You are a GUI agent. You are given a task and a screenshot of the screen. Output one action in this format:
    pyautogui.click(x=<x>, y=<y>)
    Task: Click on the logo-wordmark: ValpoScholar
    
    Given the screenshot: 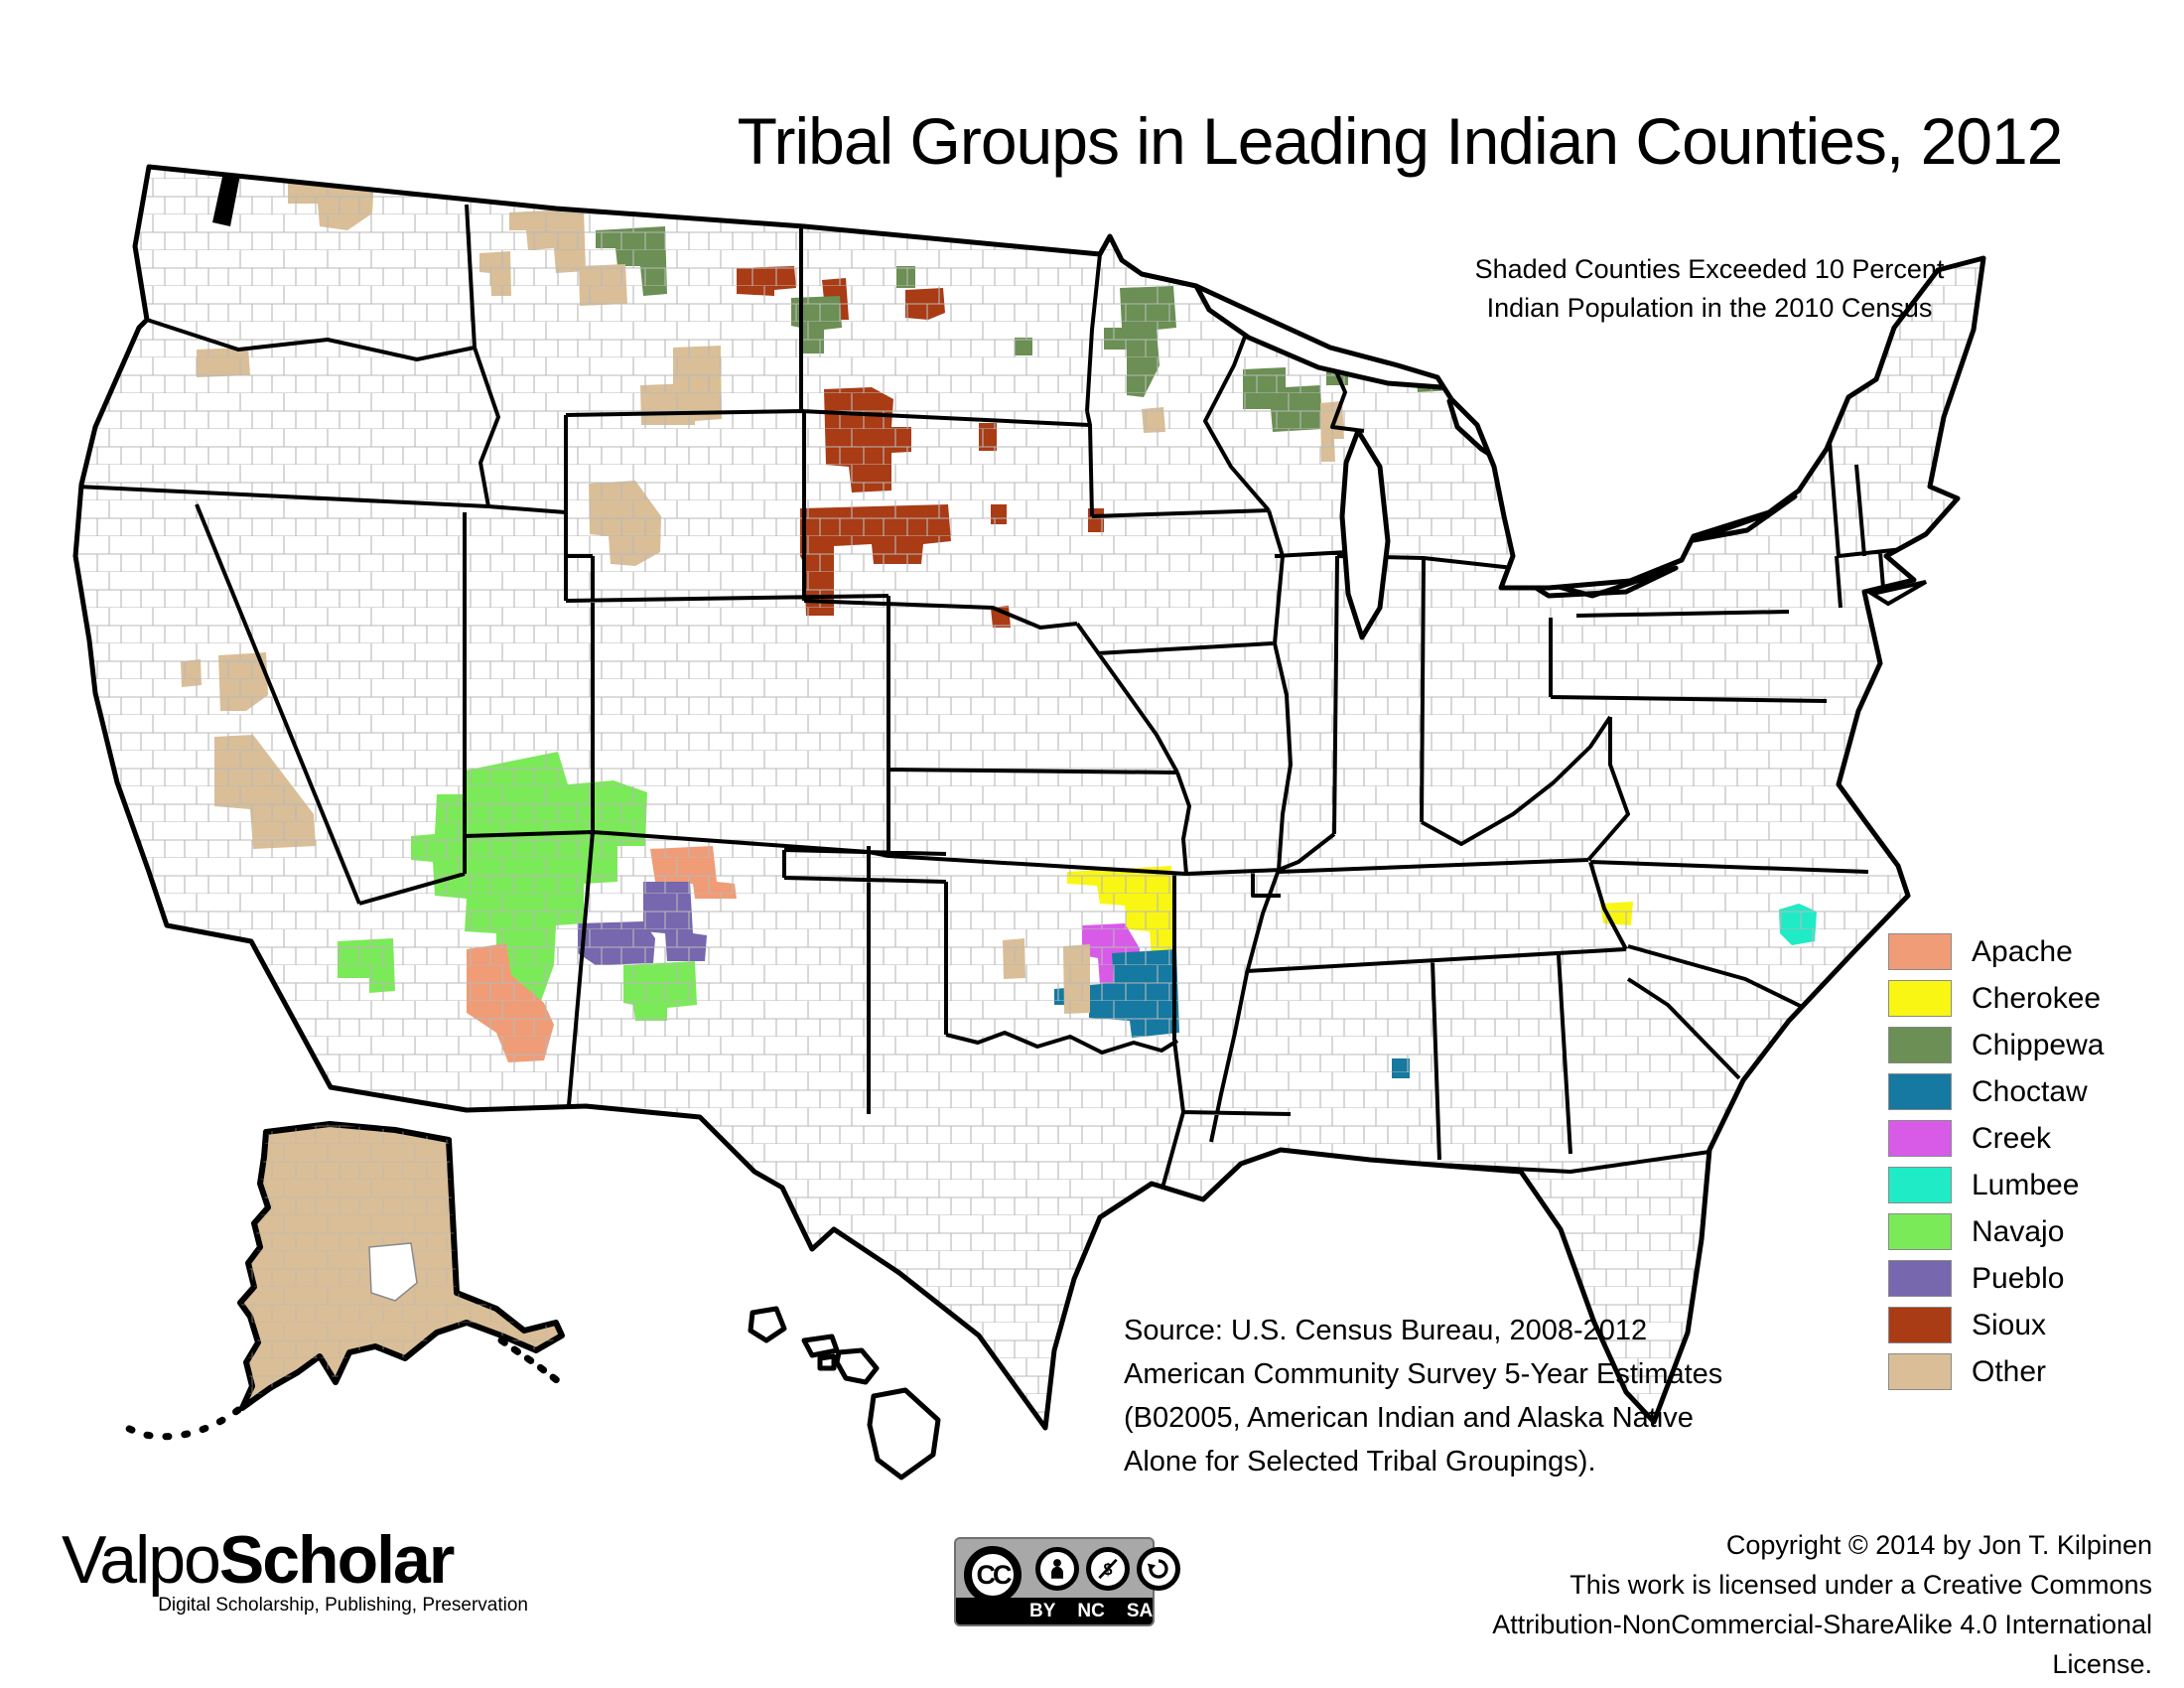 What is the action you would take?
    pyautogui.click(x=295, y=1560)
    